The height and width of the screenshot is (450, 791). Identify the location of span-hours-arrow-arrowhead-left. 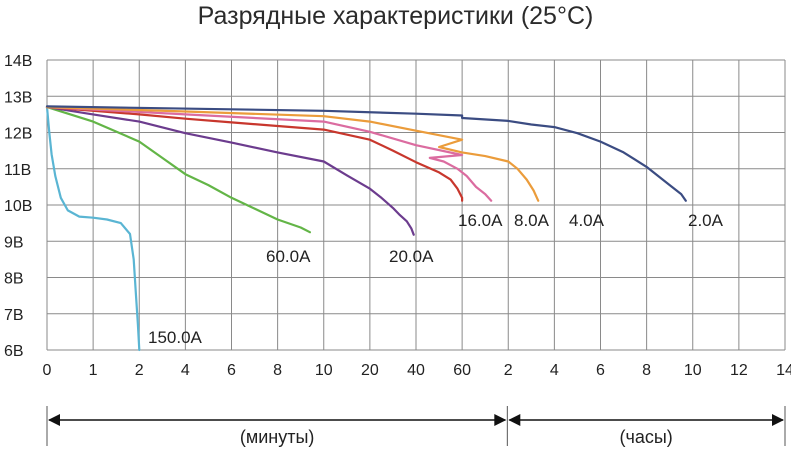
(514, 420).